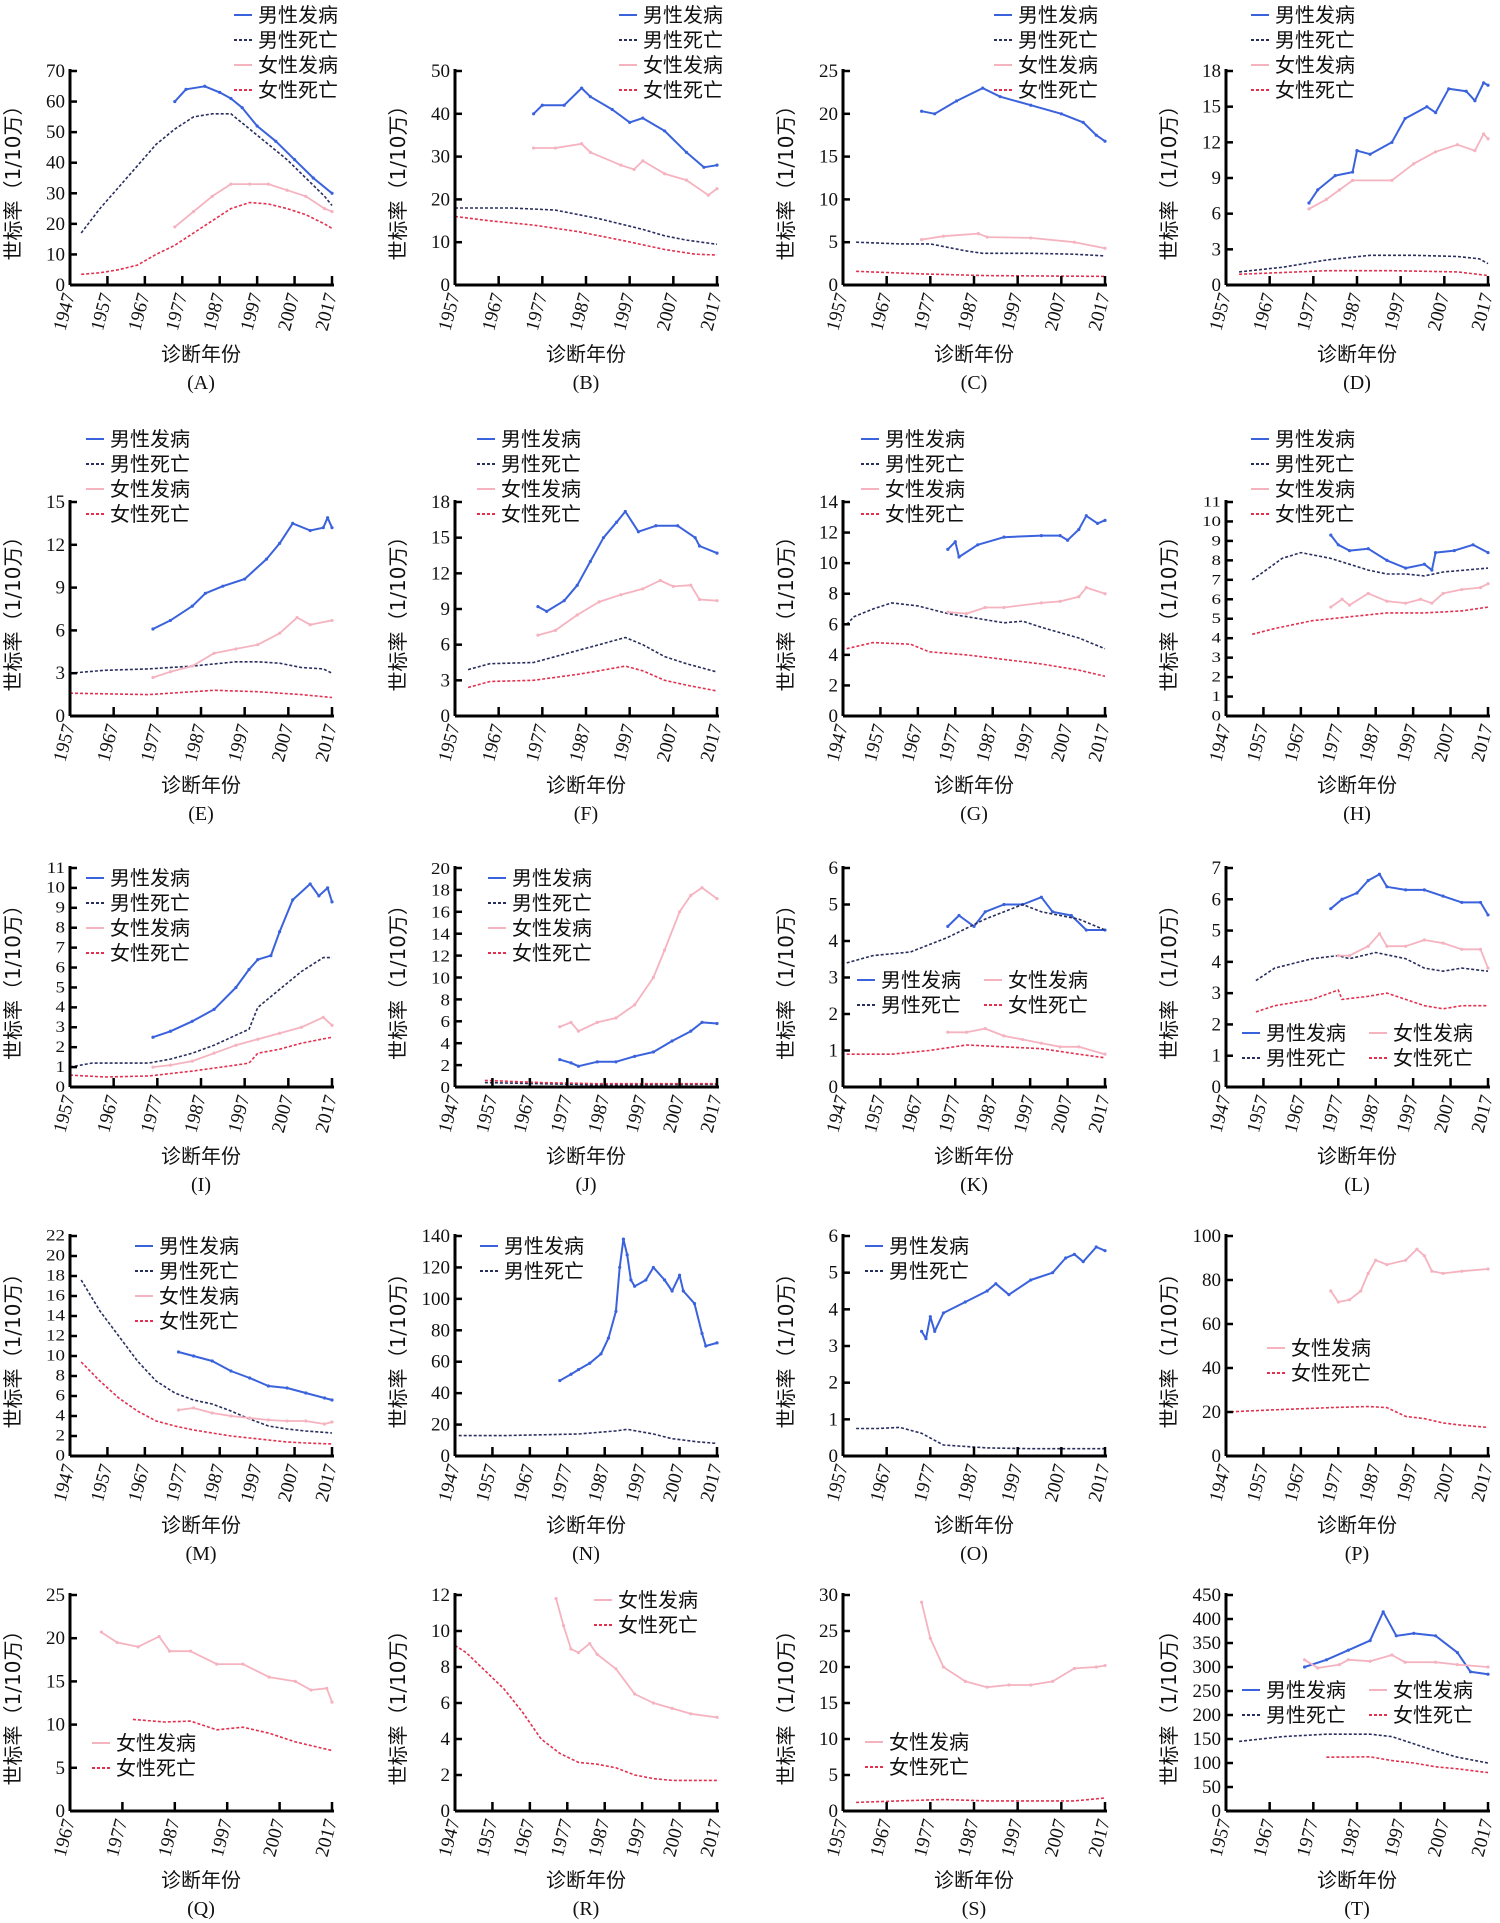 Image resolution: width=1500 pixels, height=1923 pixels. Describe the element at coordinates (440, 955) in the screenshot. I see `y-tick-label: 12` at that location.